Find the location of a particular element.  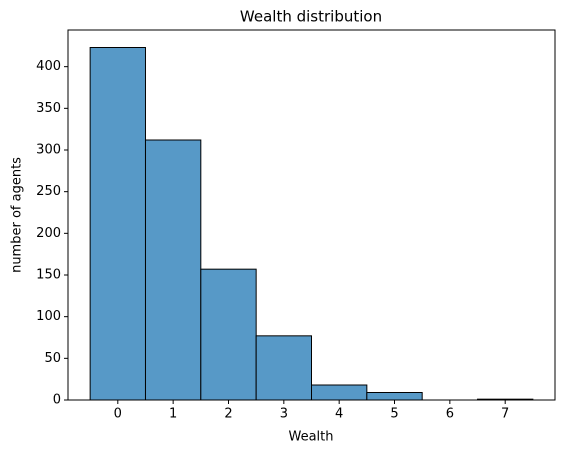

y-tick-label: 200 is located at coordinates (48, 233).